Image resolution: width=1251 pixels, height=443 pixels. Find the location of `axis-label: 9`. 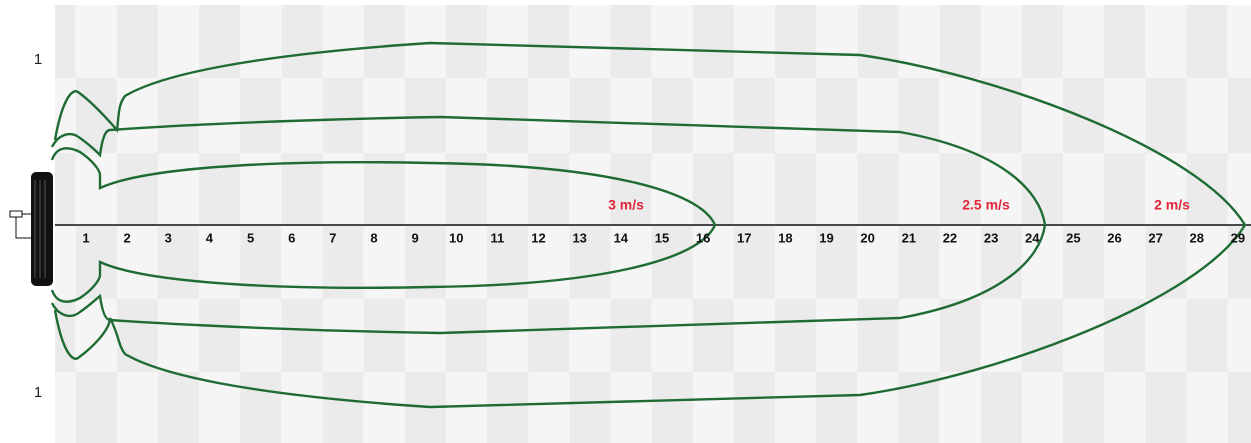

axis-label: 9 is located at coordinates (415, 237).